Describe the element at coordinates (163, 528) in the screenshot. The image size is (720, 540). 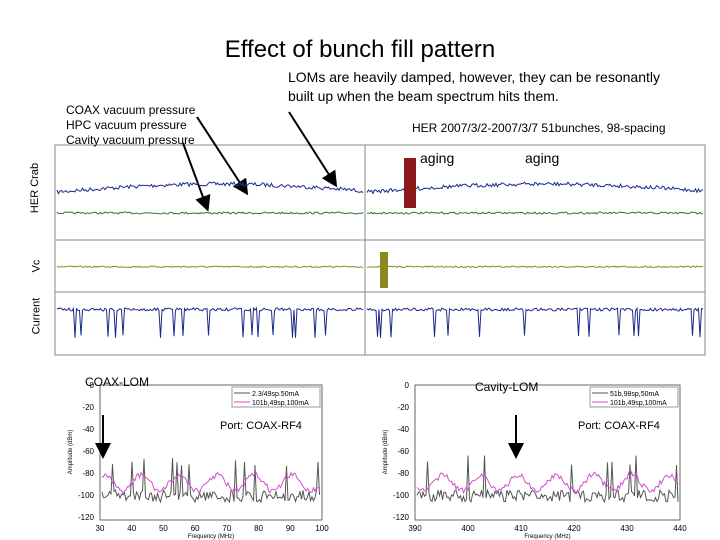
I see `x-tick-label: 50` at that location.